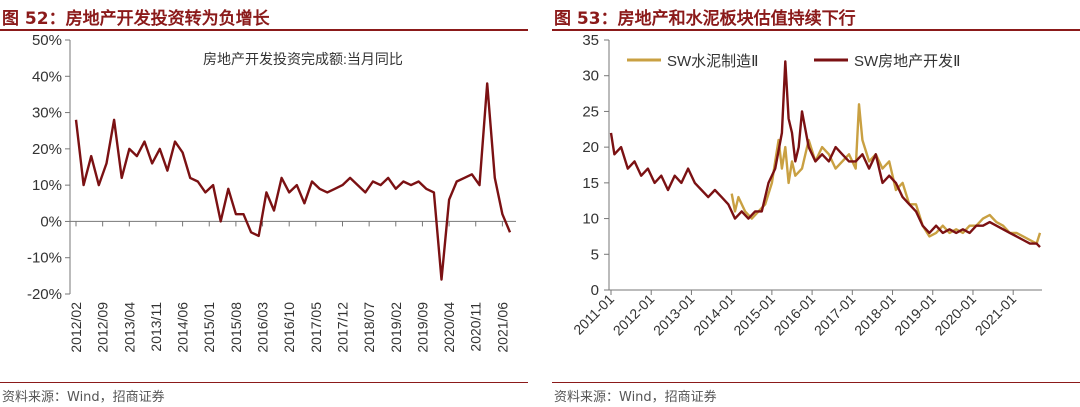 The height and width of the screenshot is (407, 1080). Describe the element at coordinates (44, 294) in the screenshot. I see `left-y-tick-label: -20%` at that location.